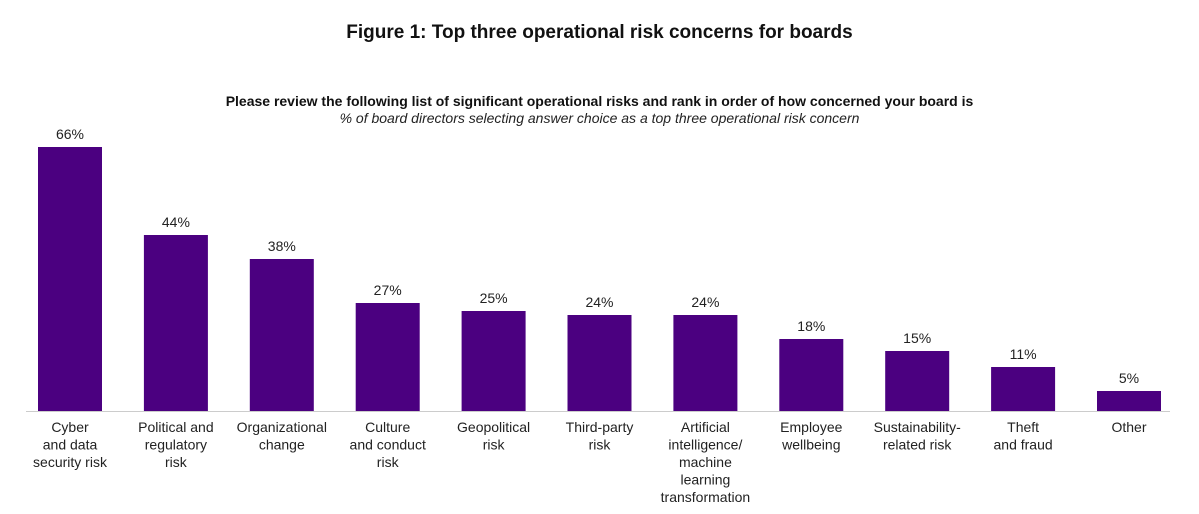 Image resolution: width=1199 pixels, height=514 pixels. What do you see at coordinates (705, 480) in the screenshot?
I see `category-label: learning` at bounding box center [705, 480].